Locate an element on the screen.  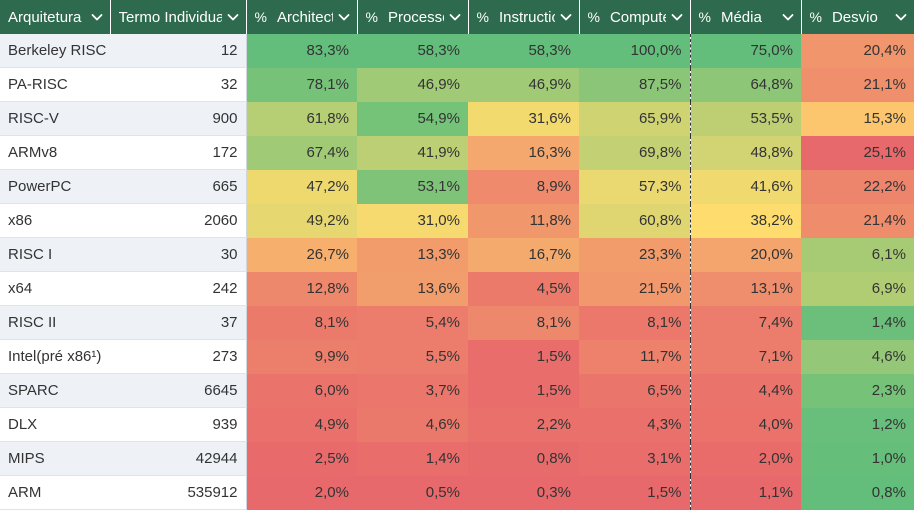
percent-cell-media: 1,1% is located at coordinates (745, 492).